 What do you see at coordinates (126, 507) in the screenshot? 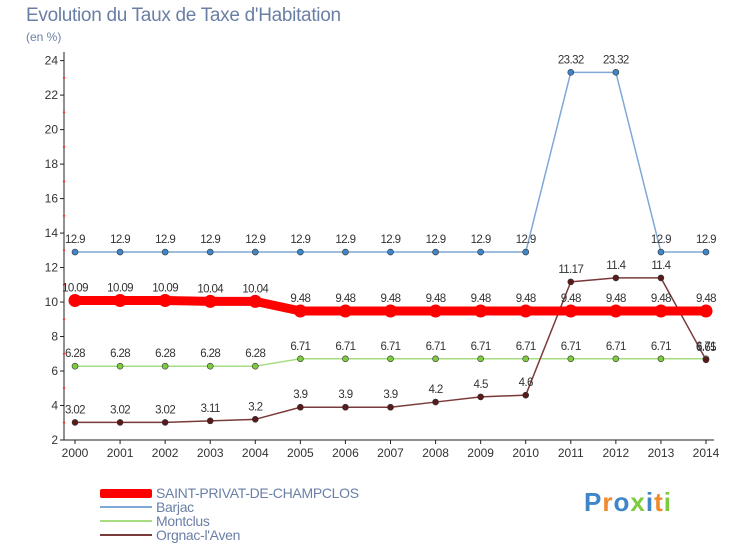
I see `legend-swatch-barjac` at bounding box center [126, 507].